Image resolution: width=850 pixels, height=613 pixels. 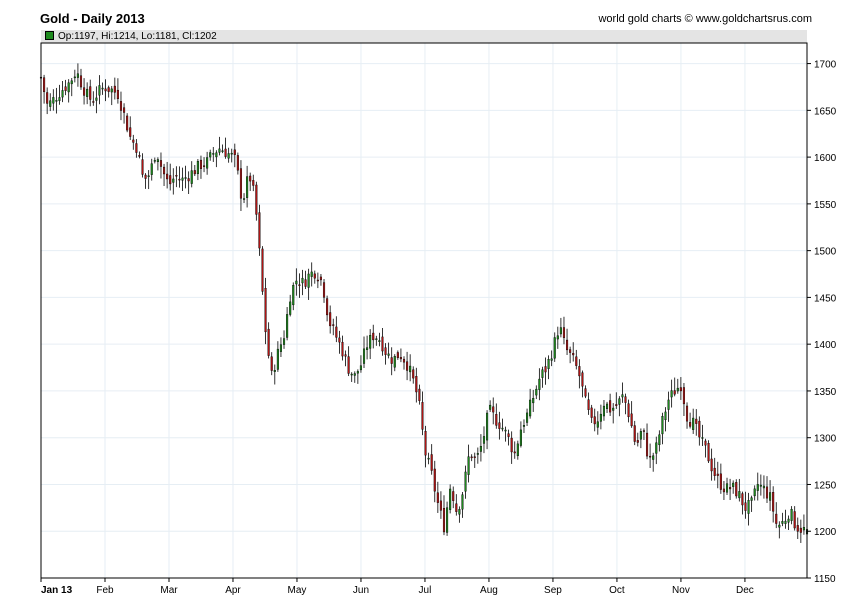 I want to click on y-tick-label: 1550, so click(x=825, y=205).